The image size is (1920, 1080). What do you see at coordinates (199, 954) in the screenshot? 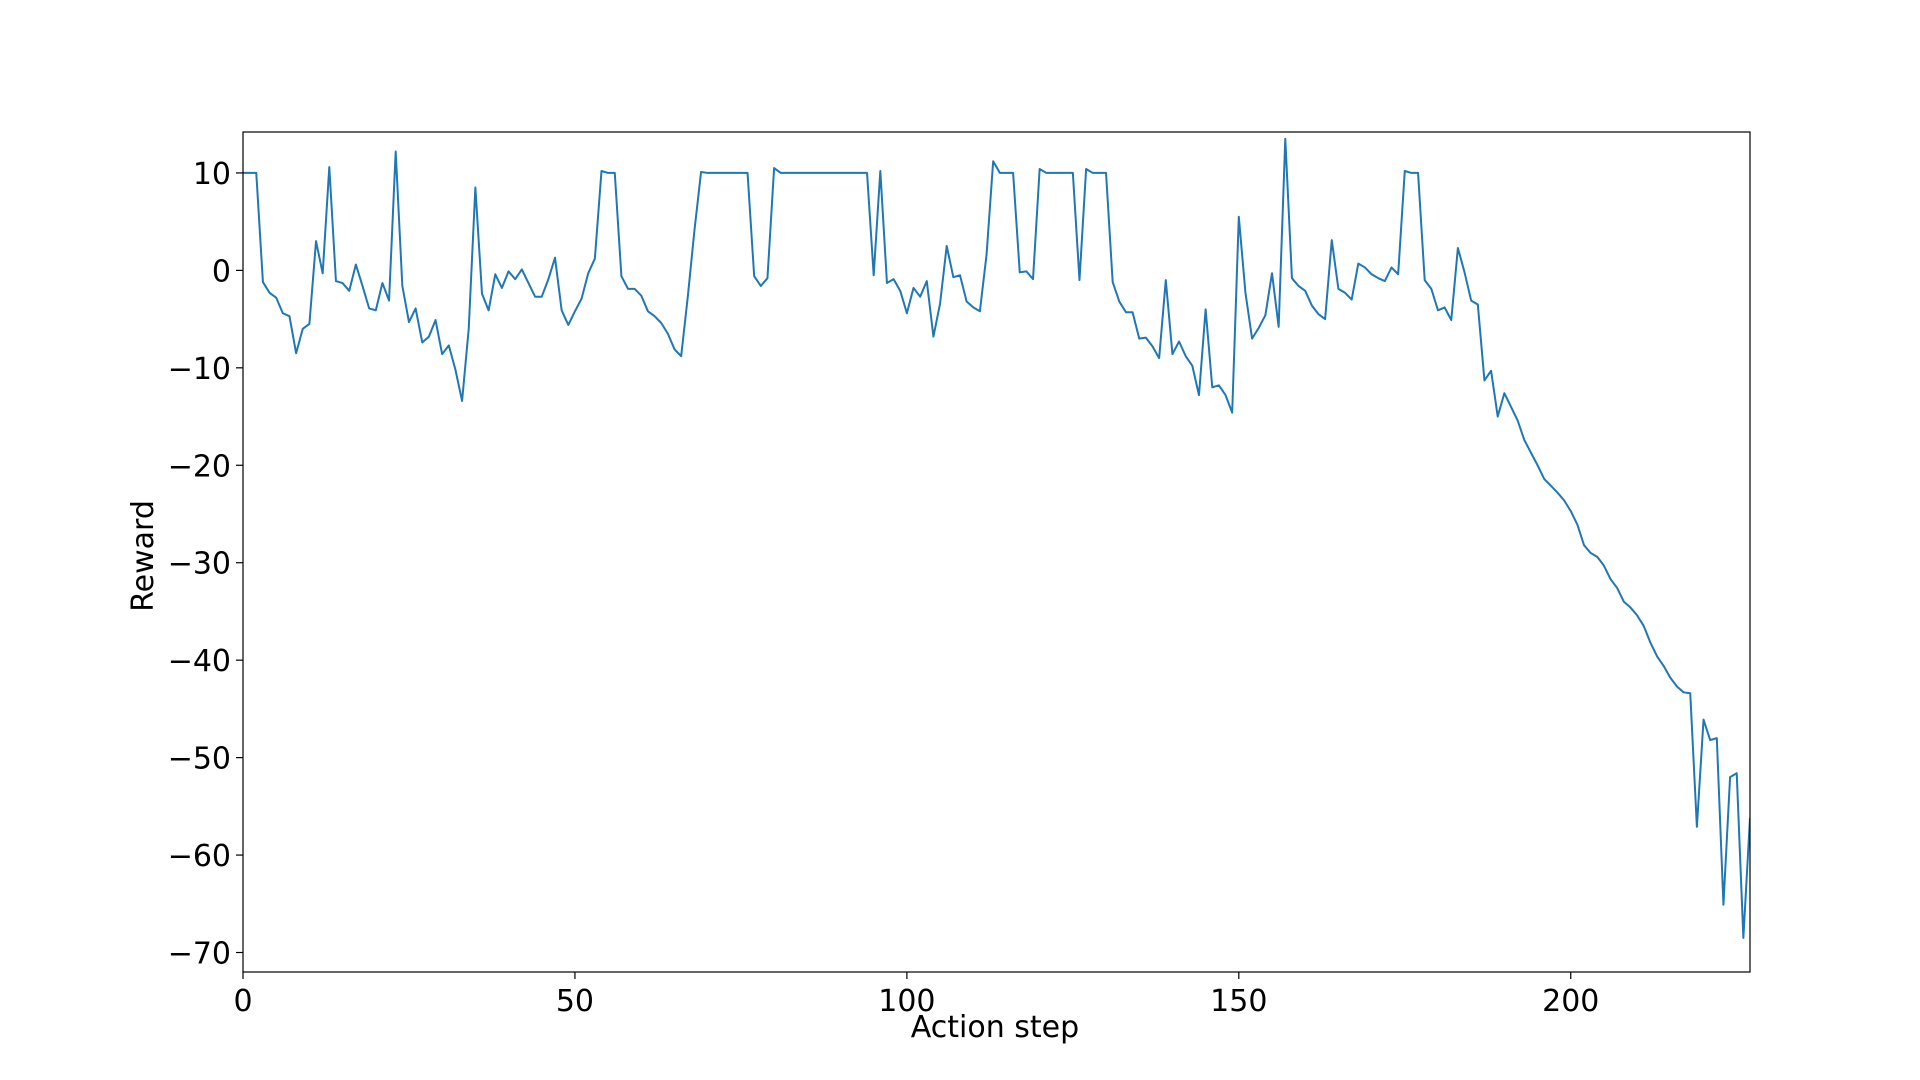
I see `y-tick-label: −70` at bounding box center [199, 954].